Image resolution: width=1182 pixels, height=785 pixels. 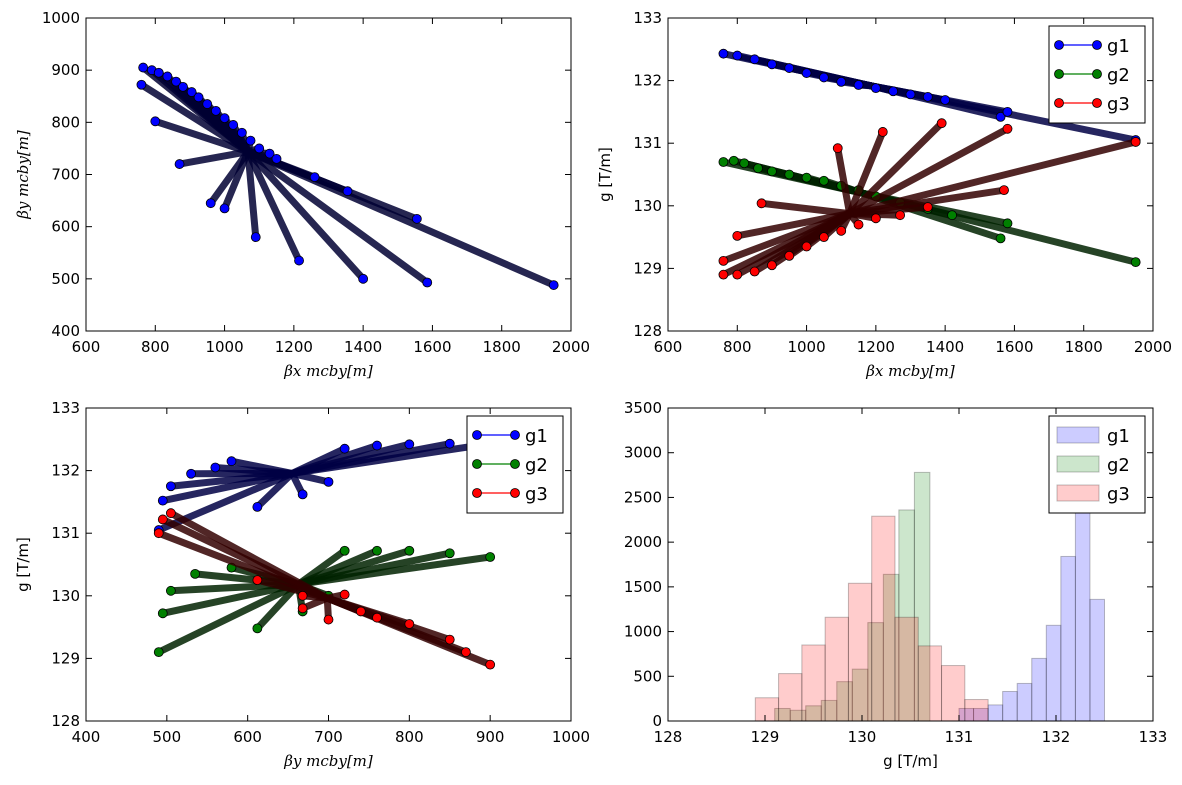 I want to click on x-tick-label: 129, so click(x=765, y=737).